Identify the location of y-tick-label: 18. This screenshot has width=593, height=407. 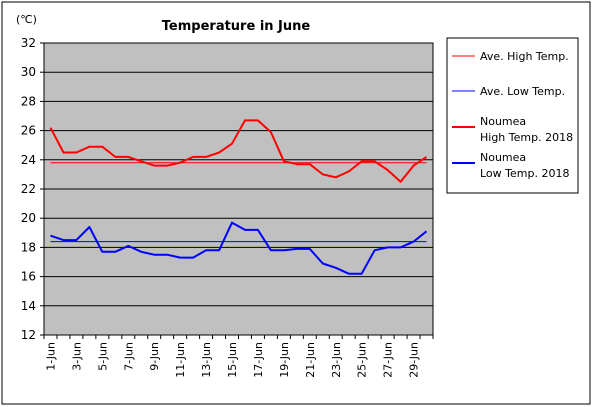
(28, 247).